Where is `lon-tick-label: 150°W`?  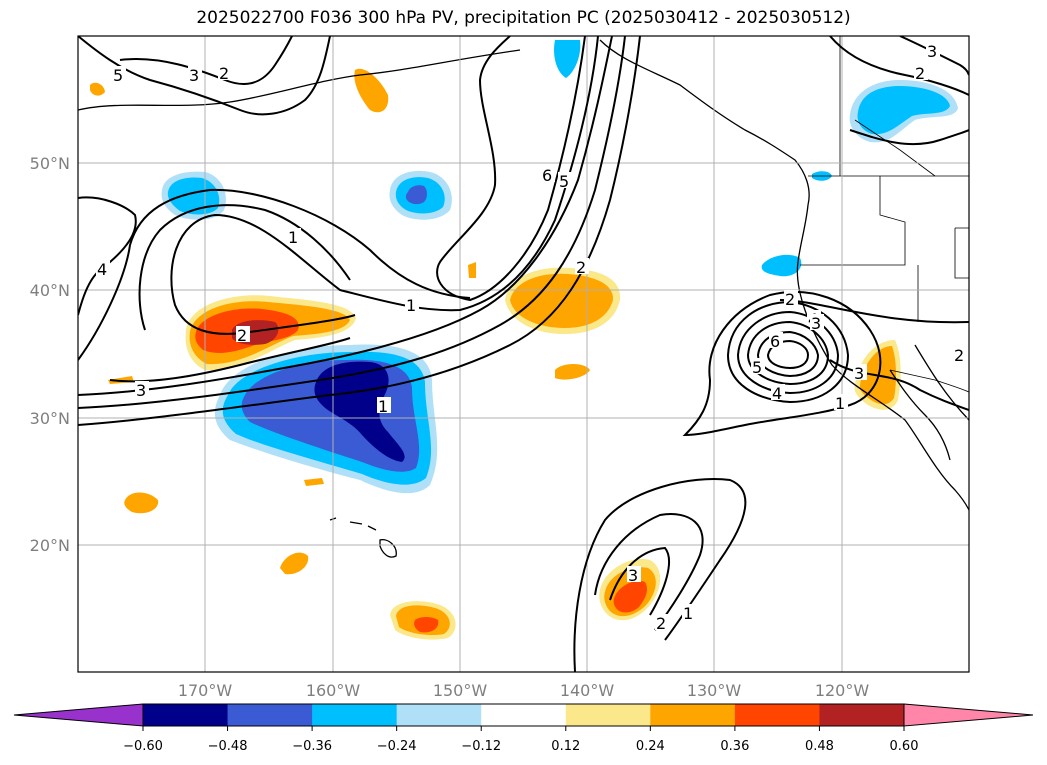 lon-tick-label: 150°W is located at coordinates (460, 690).